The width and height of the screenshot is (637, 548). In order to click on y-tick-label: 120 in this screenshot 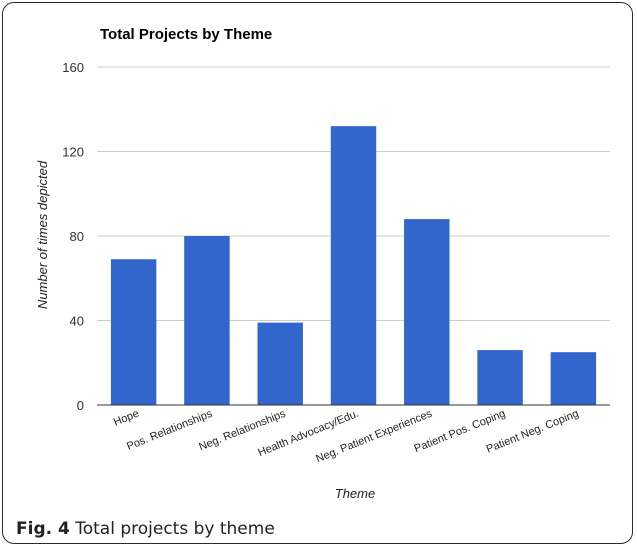, I will do `click(73, 152)`.